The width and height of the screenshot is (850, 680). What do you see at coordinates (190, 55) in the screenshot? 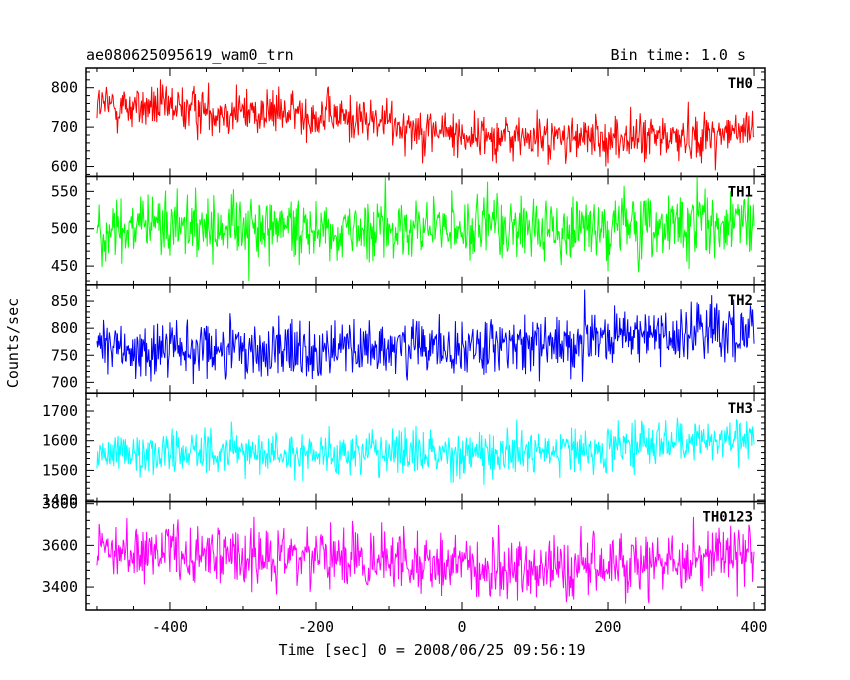
I see `chart-title: ae080625095619_wam0_trn` at bounding box center [190, 55].